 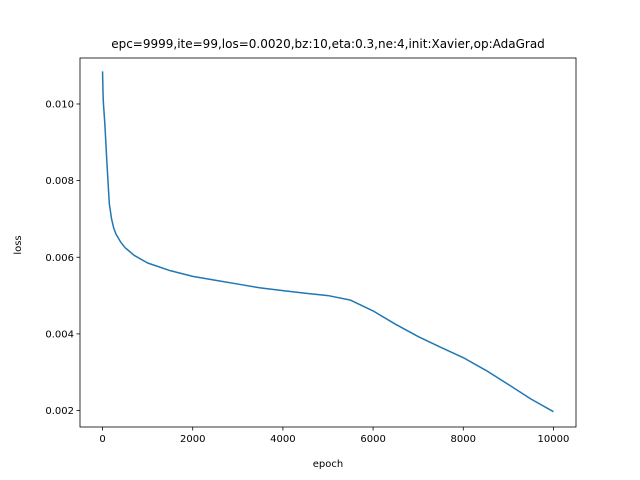 I want to click on x-tick-label: 8000, so click(x=463, y=439).